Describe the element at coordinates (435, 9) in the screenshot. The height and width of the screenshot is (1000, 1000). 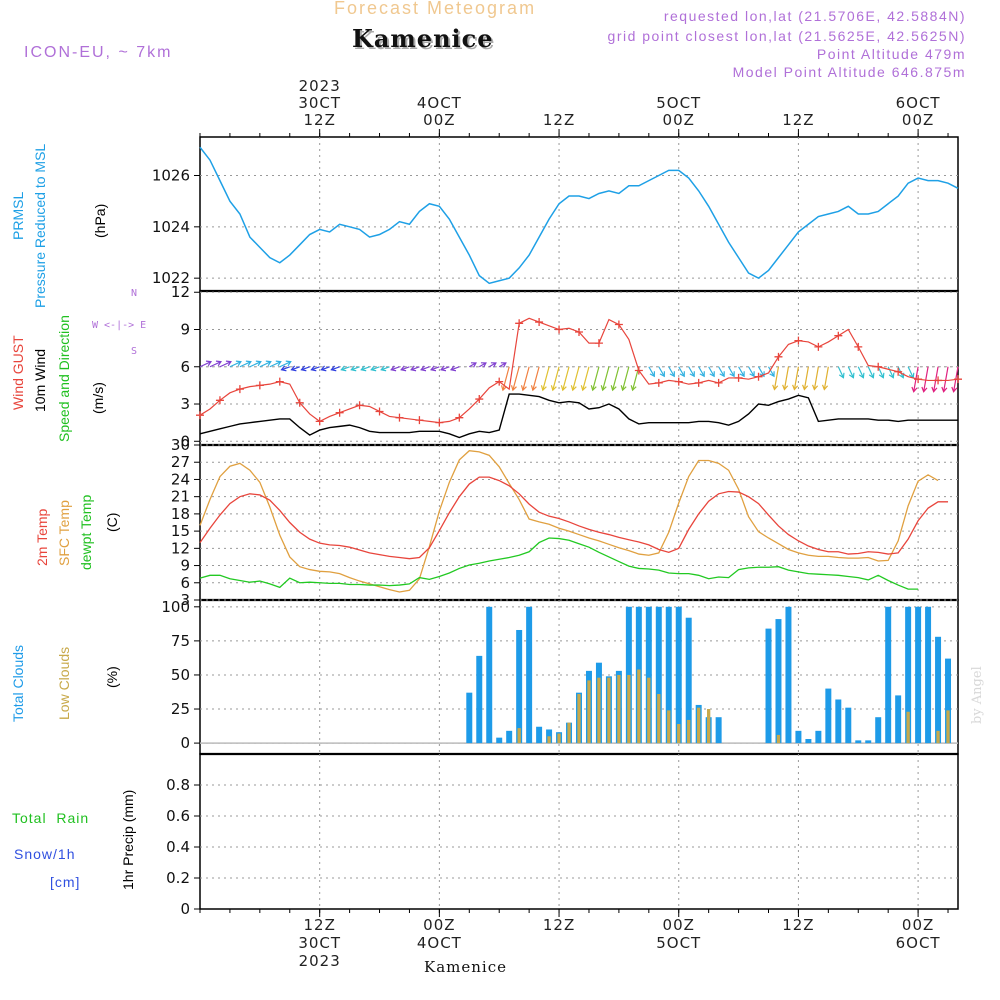
I see `product-title: Forecast Meteogram` at that location.